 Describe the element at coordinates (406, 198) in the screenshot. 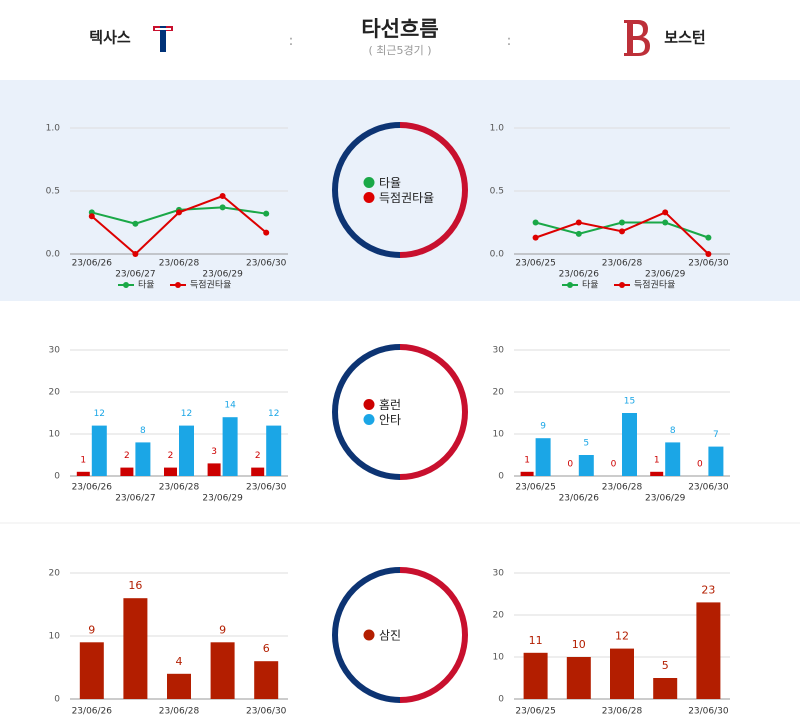

I see `legend-label: 득점권타율` at that location.